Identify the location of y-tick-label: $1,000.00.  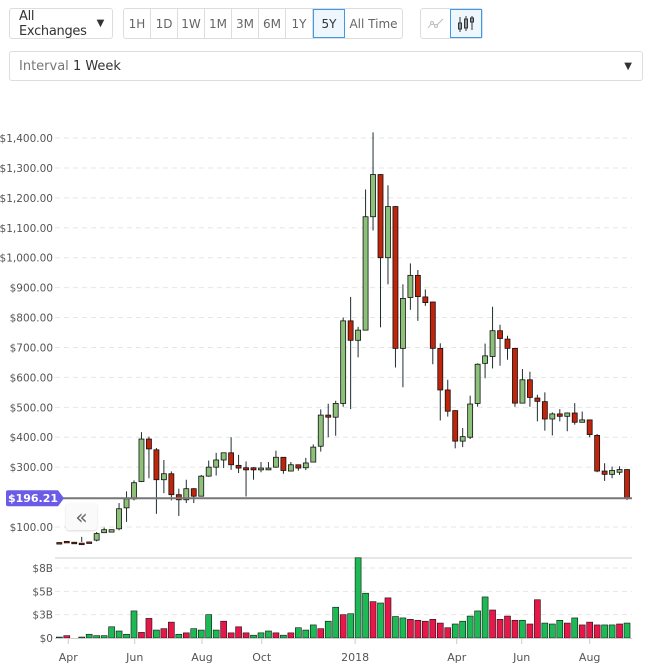
(26, 259).